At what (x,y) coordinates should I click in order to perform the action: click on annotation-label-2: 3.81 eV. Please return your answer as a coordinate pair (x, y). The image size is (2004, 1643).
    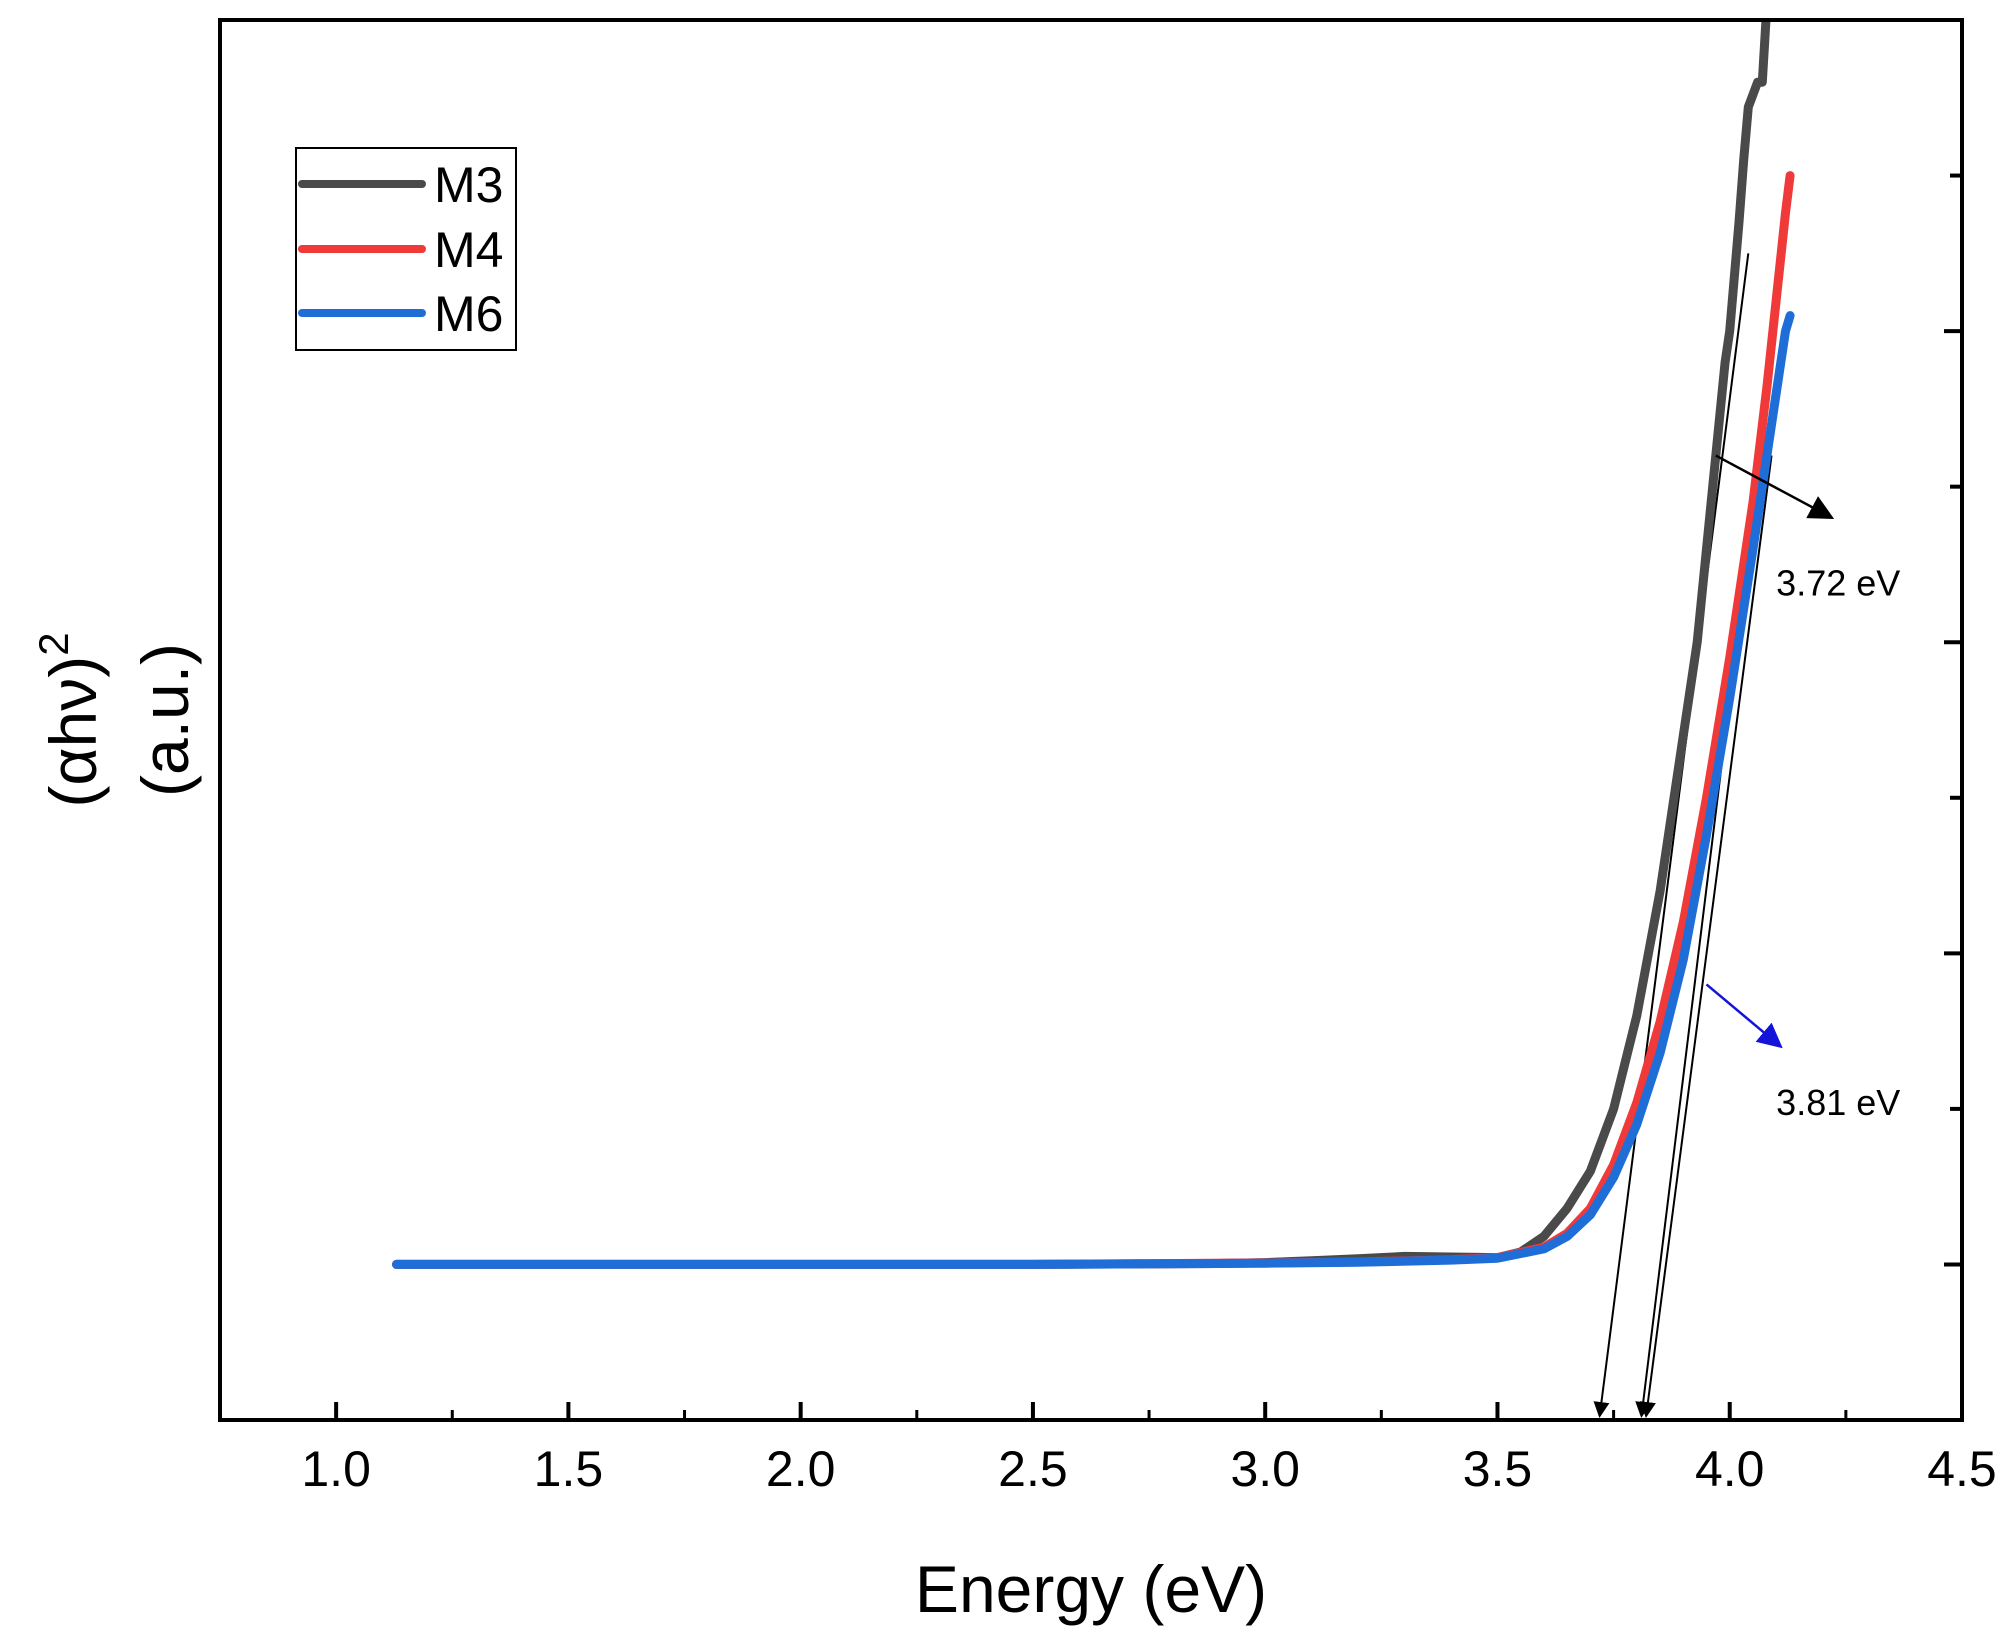
    Looking at the image, I should click on (1838, 1102).